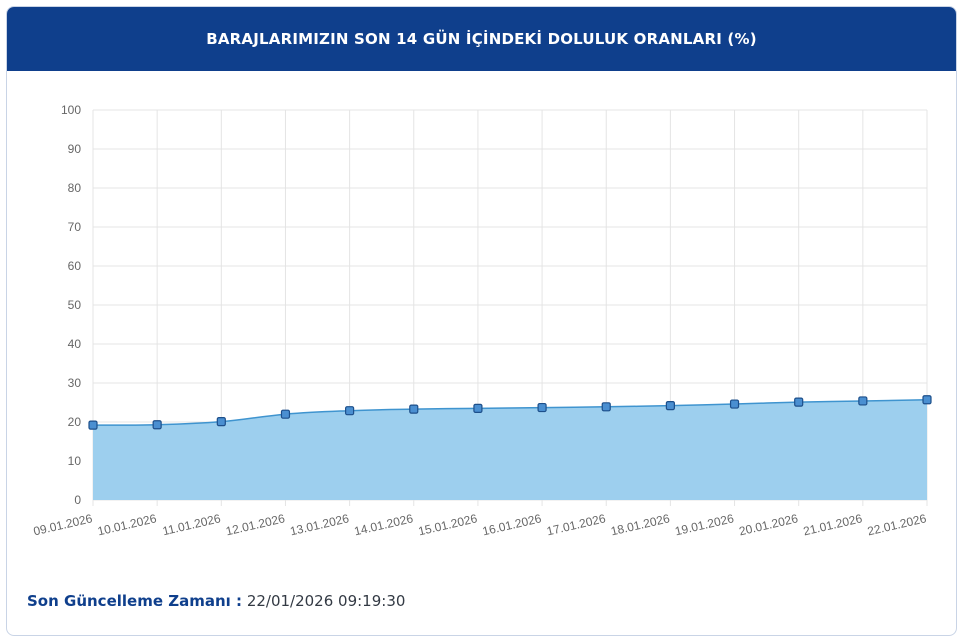 The image size is (960, 639). What do you see at coordinates (135, 601) in the screenshot?
I see `last-update-label: Son Güncelleme Zamanı :` at bounding box center [135, 601].